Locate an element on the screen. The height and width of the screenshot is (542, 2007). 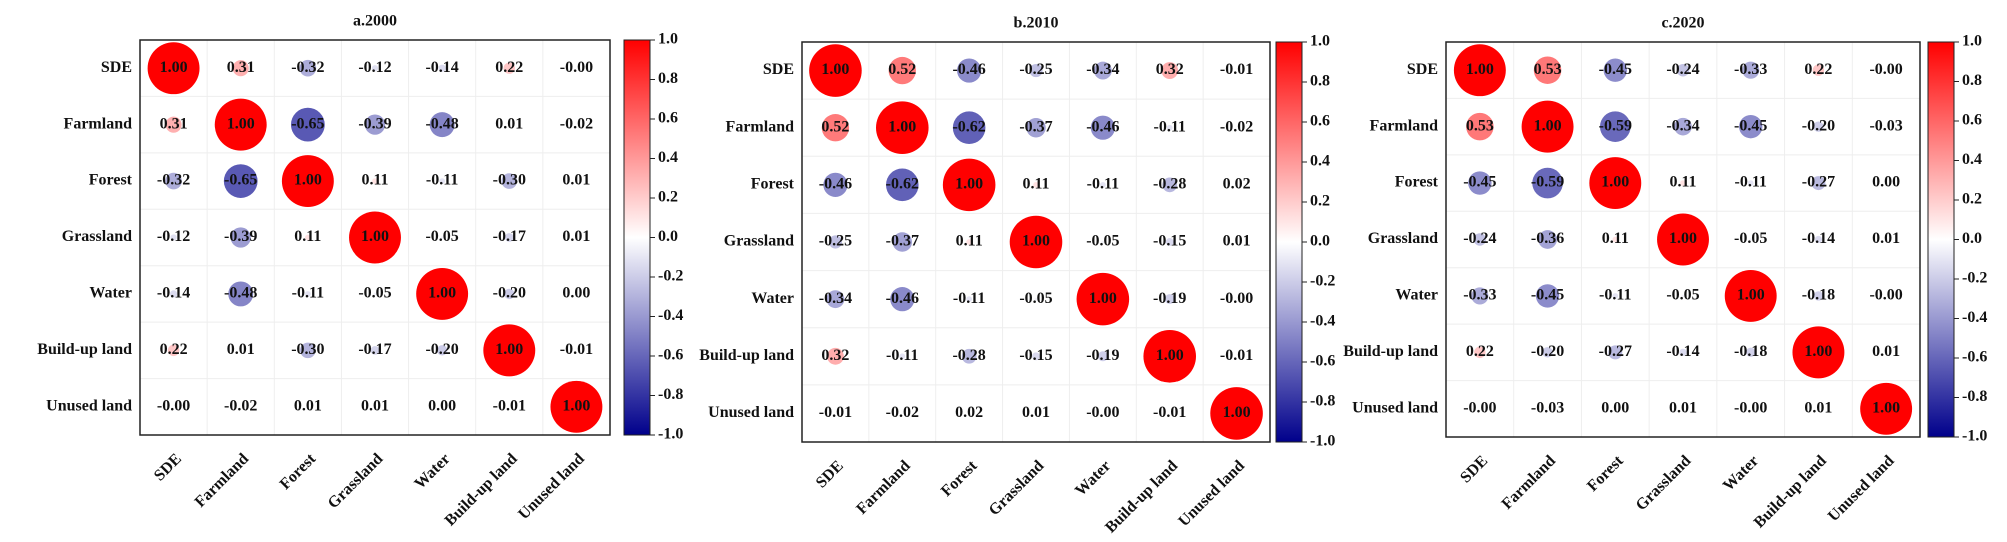
row-label: Forest is located at coordinates (1417, 182).